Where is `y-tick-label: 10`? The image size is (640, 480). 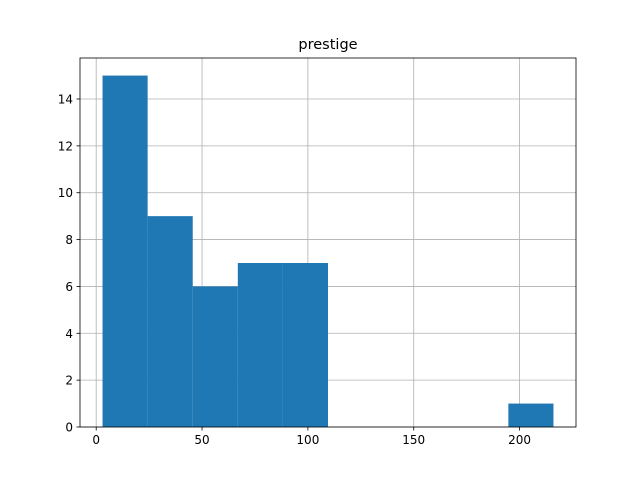
y-tick-label: 10 is located at coordinates (65, 193).